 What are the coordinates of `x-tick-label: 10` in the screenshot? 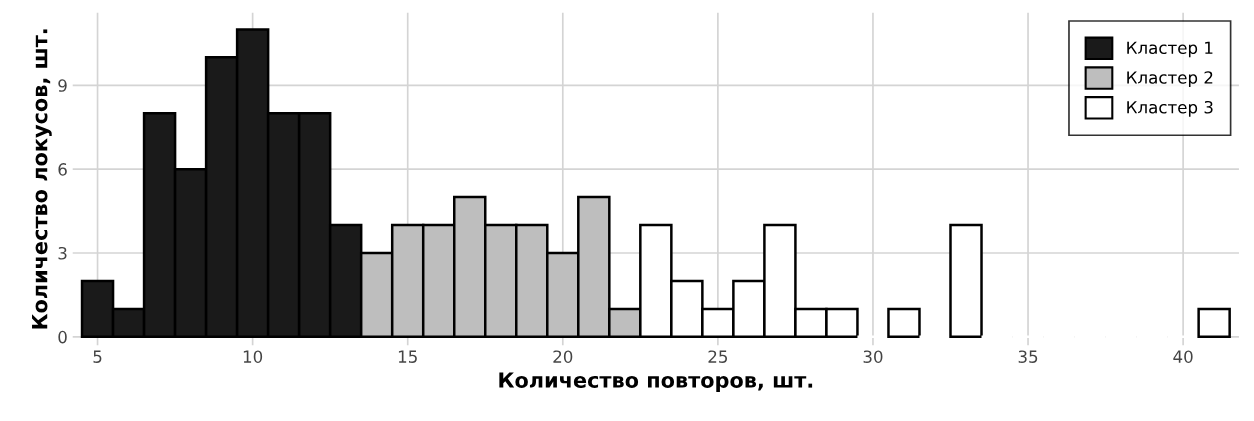 It's located at (253, 356).